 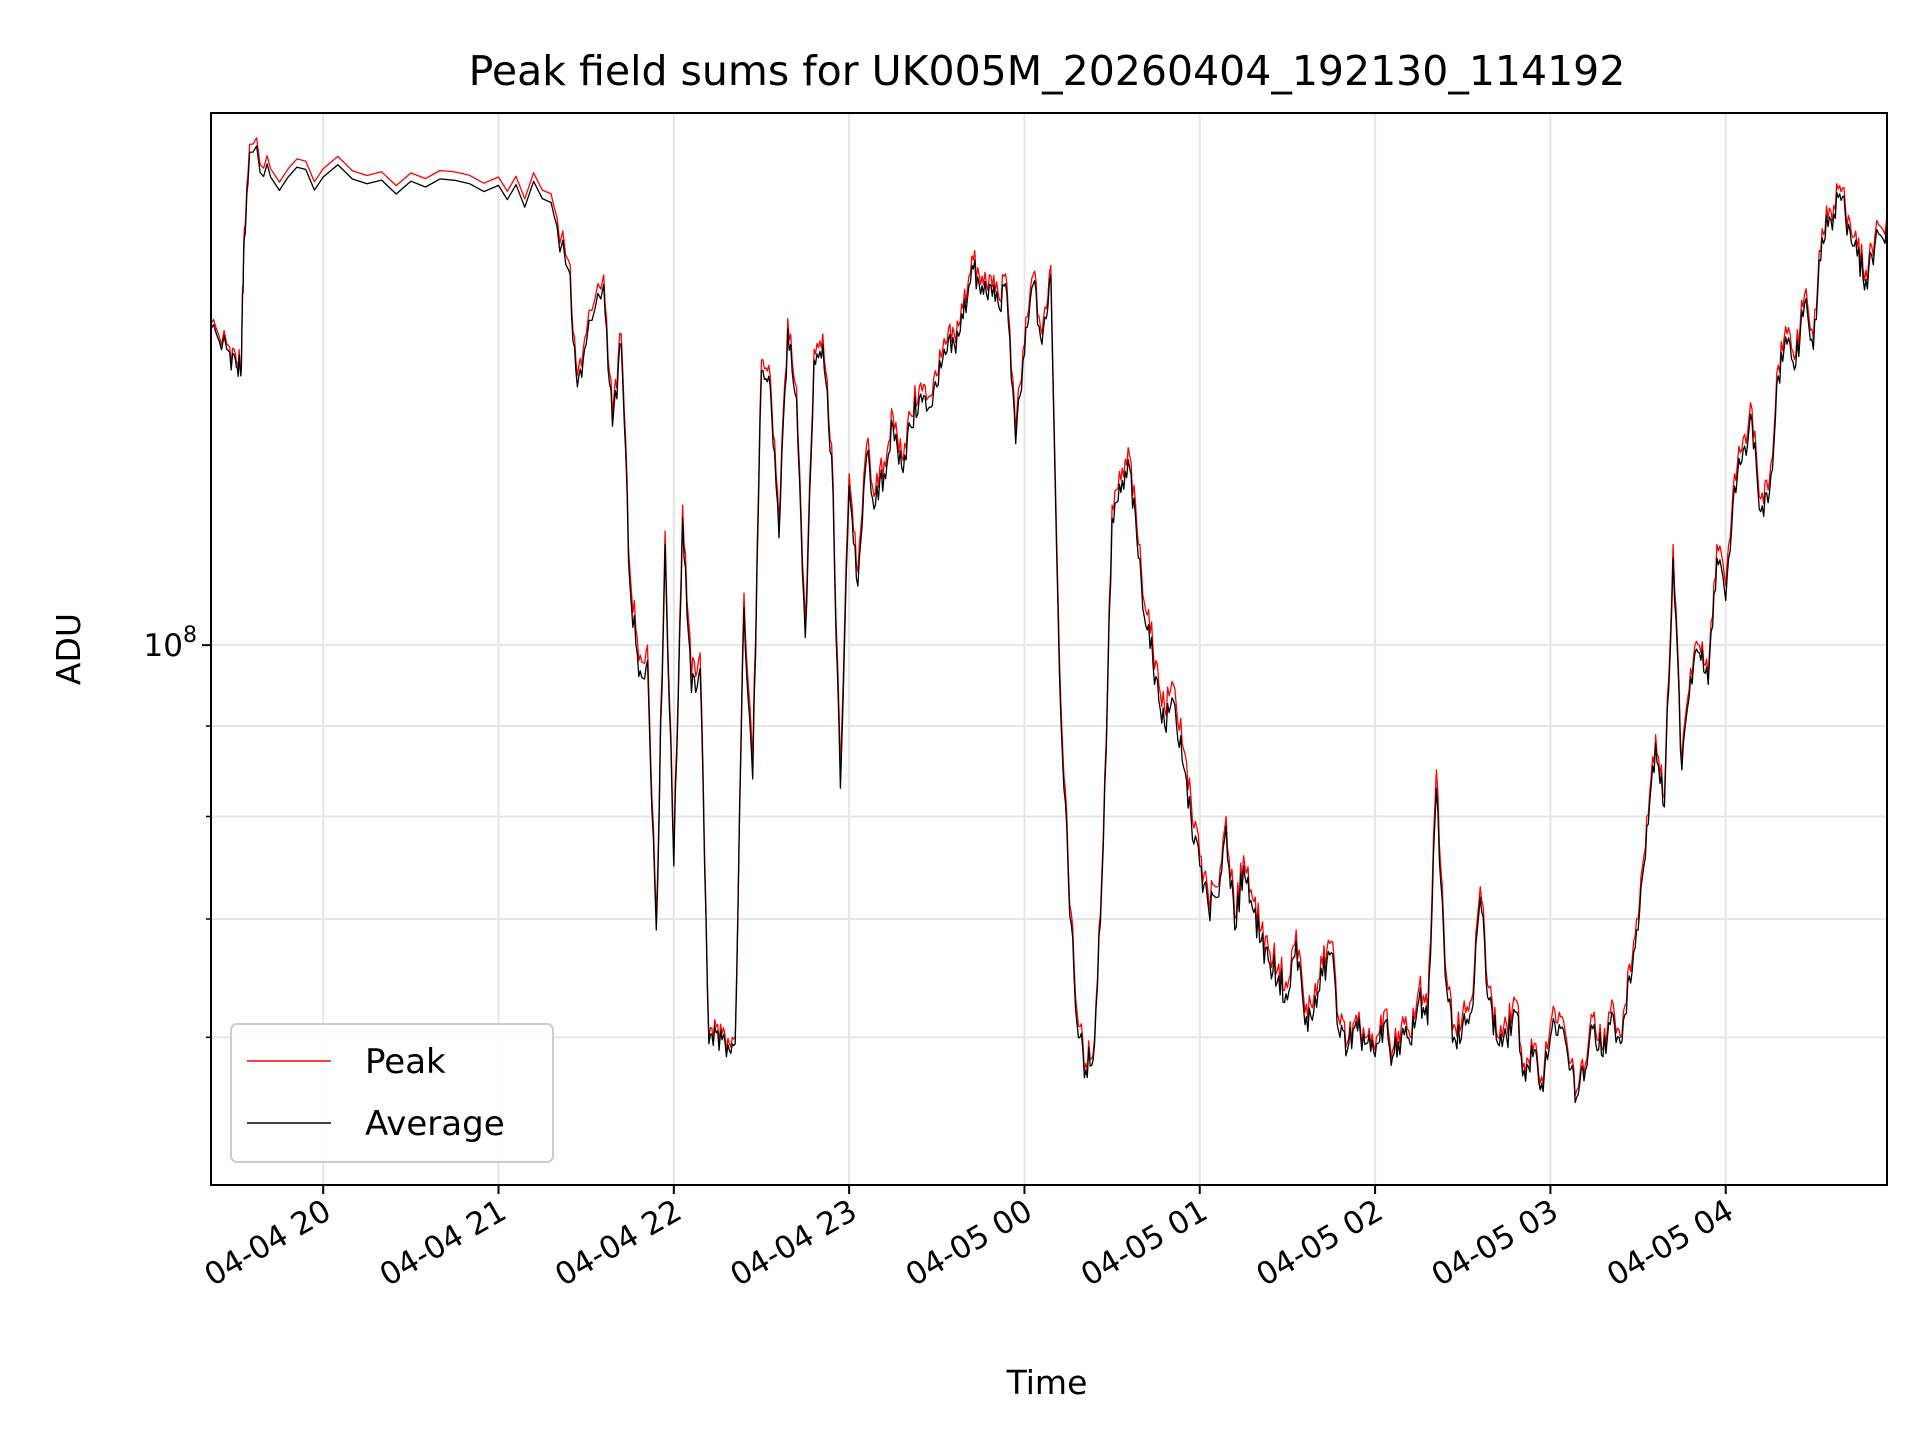 I want to click on legend-box, so click(x=392, y=1093).